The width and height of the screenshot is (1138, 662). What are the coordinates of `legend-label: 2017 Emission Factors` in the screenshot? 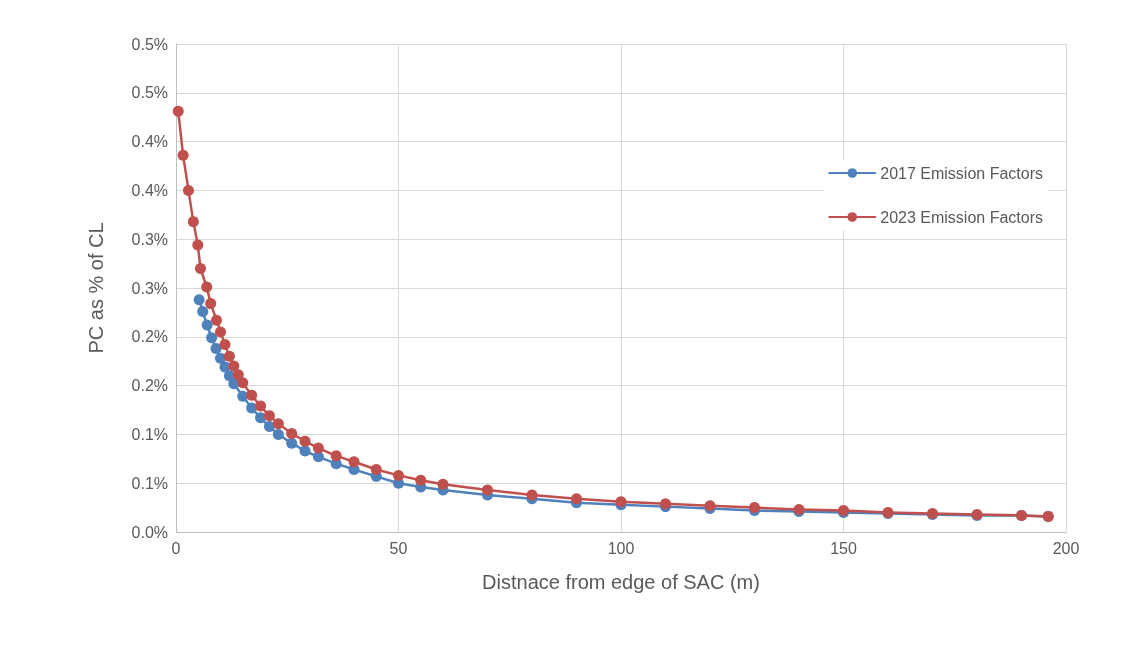 It's located at (961, 173).